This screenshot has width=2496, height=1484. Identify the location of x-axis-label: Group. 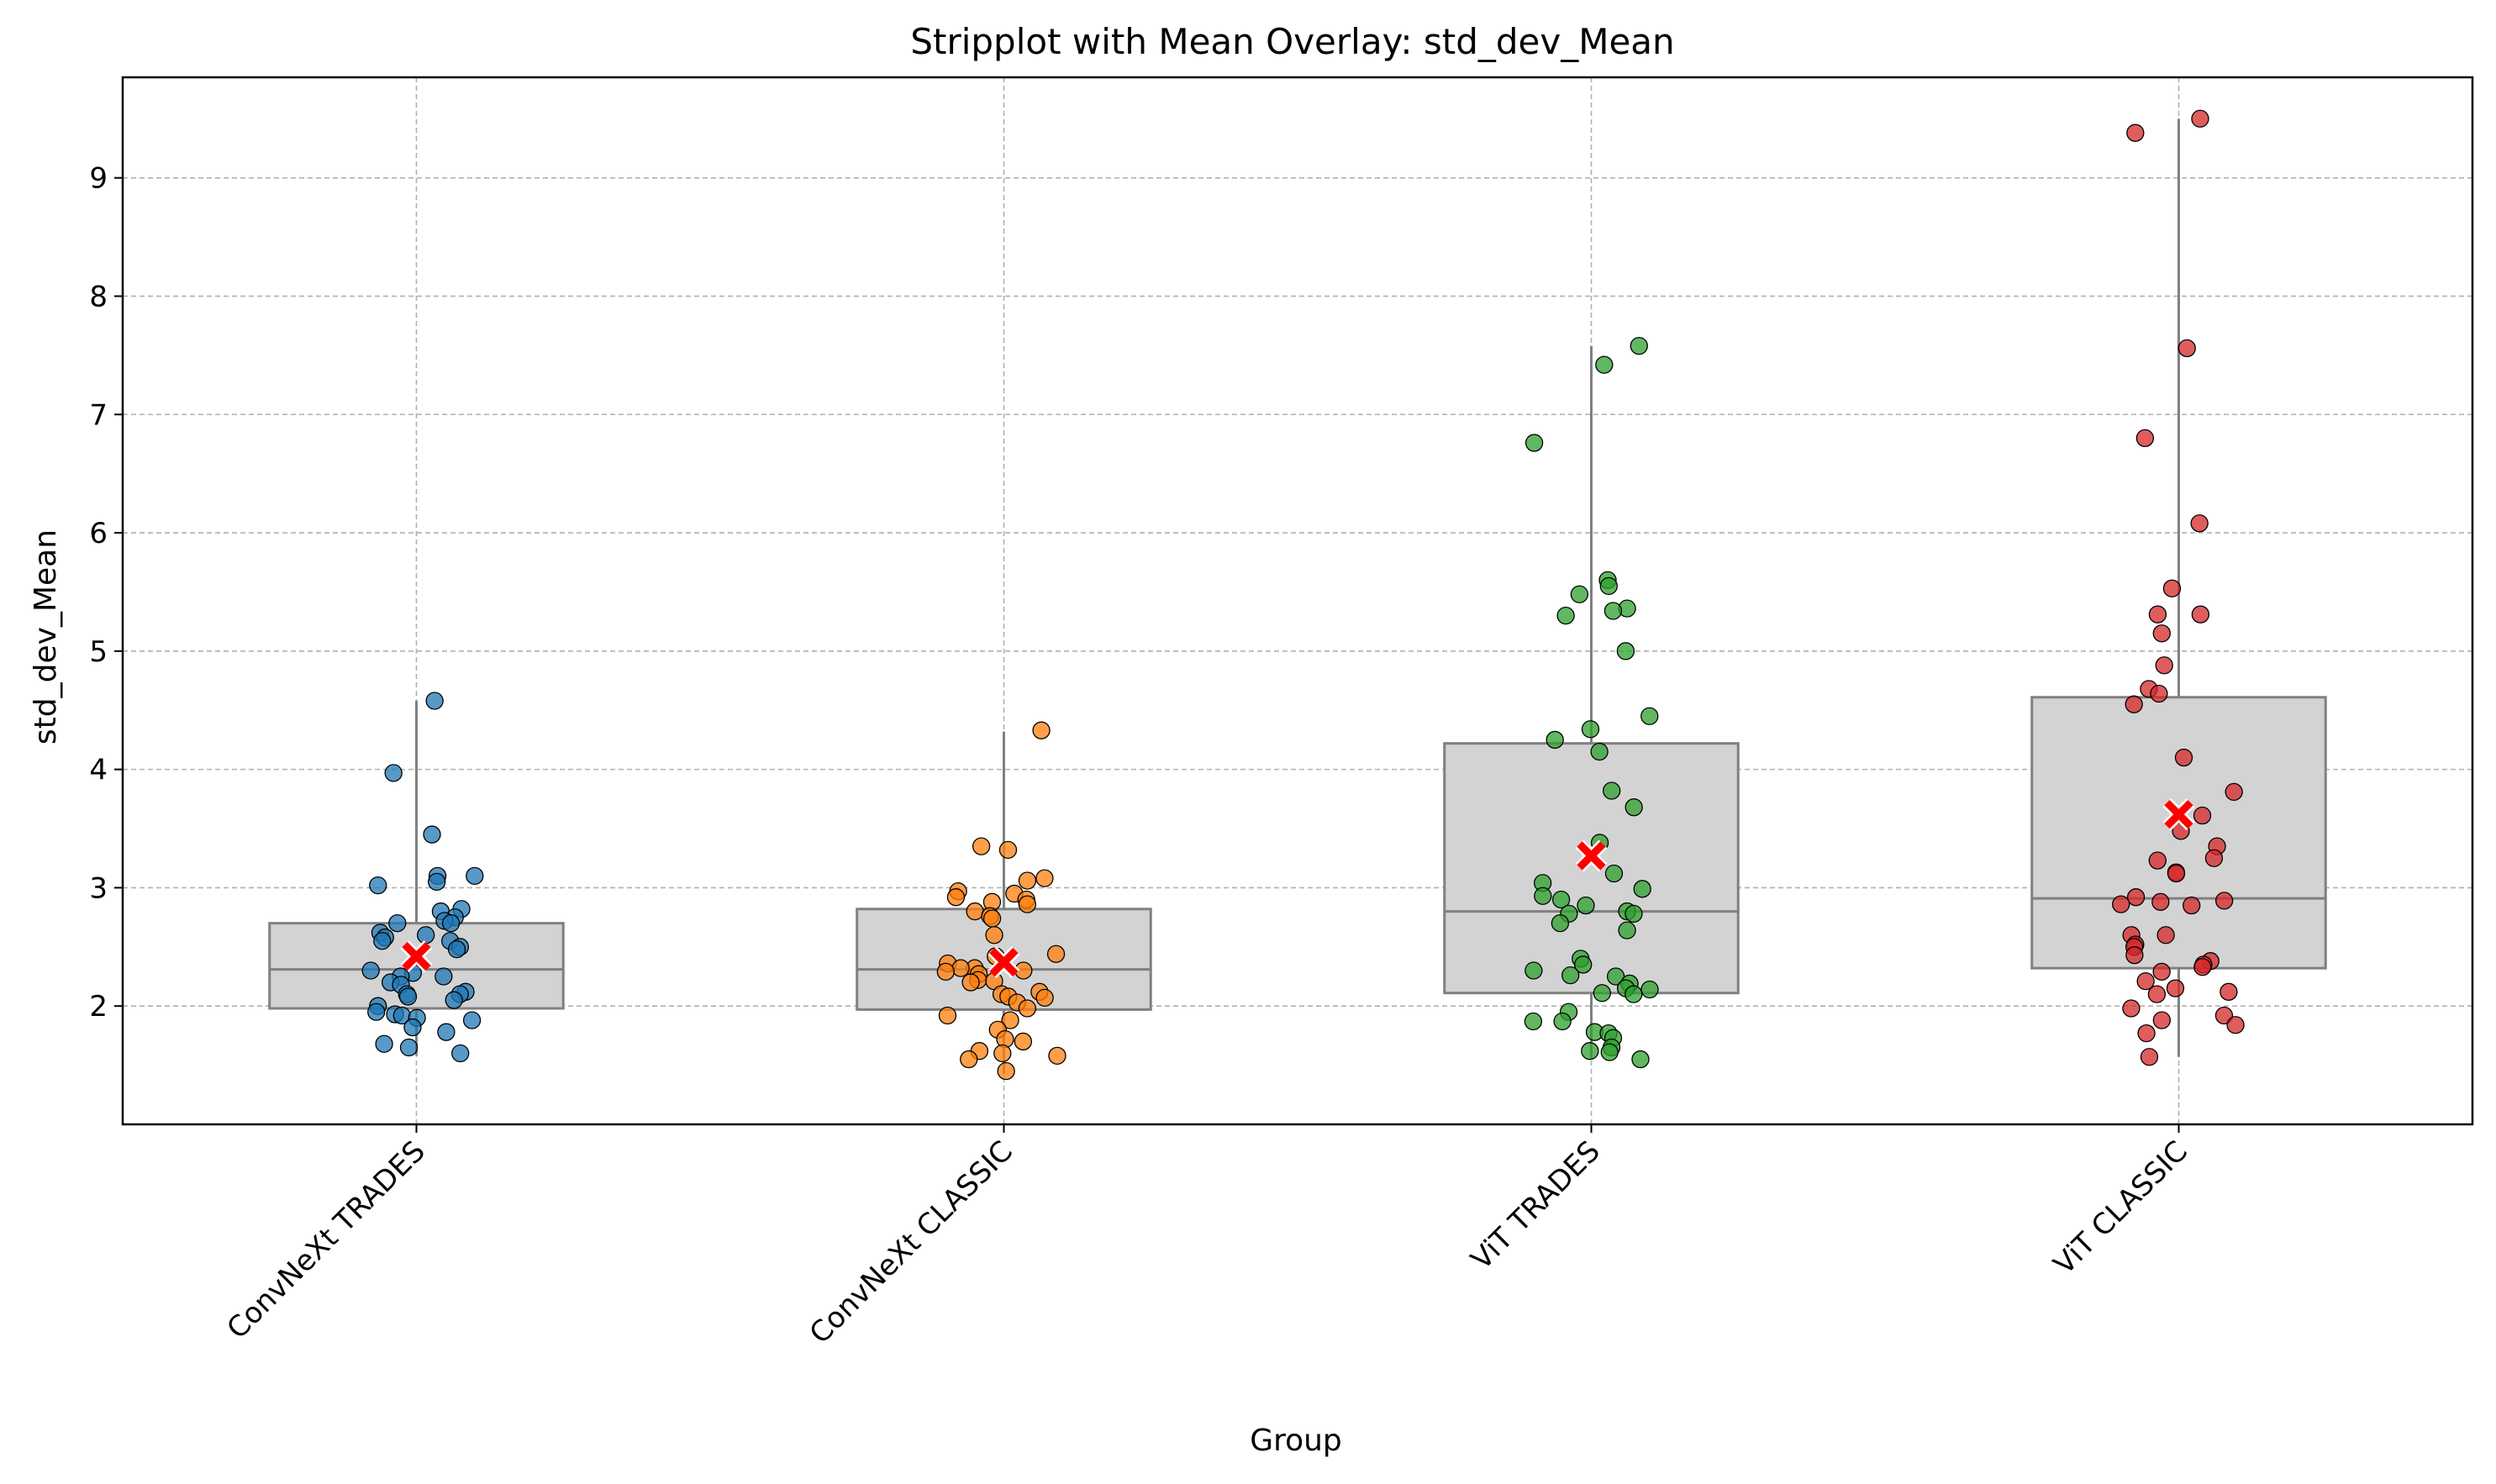
(1296, 1440).